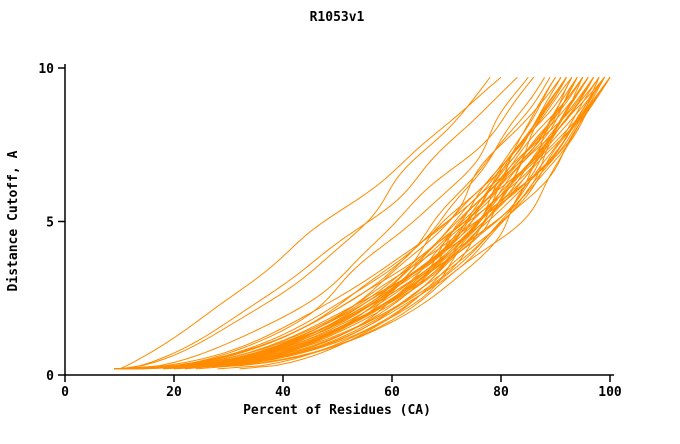 Image resolution: width=680 pixels, height=444 pixels. I want to click on y-tick-label: 0, so click(50, 376).